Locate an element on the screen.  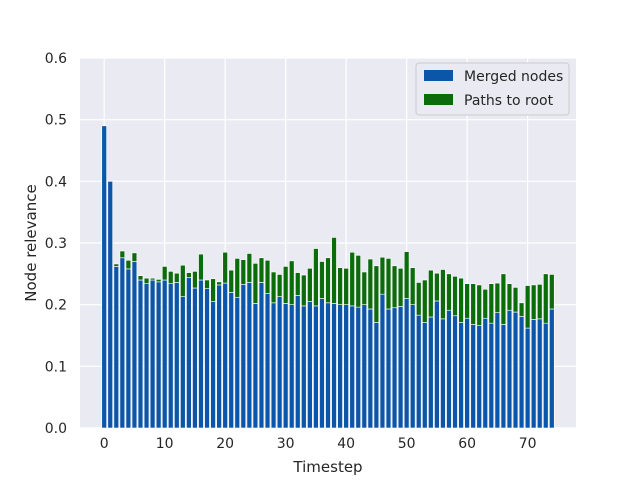
legend-swatch-merged-nodes is located at coordinates (438, 75).